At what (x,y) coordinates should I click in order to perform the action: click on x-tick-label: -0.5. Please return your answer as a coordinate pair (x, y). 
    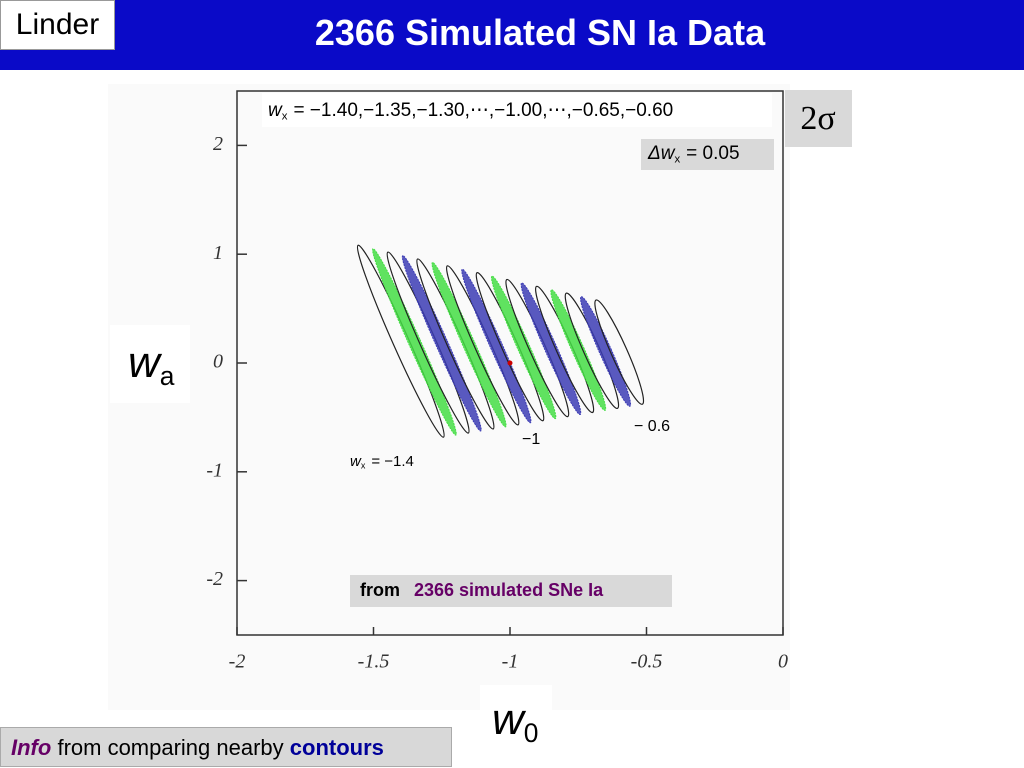
    Looking at the image, I should click on (647, 662).